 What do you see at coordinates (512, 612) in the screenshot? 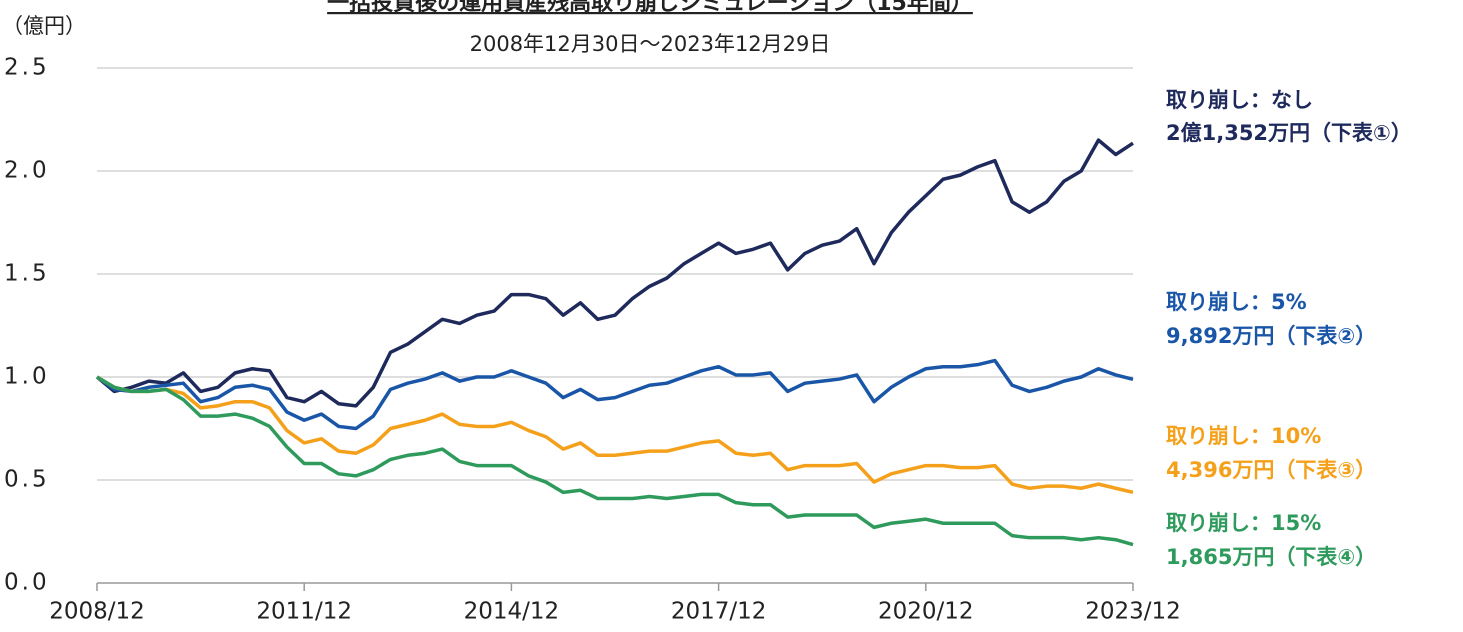
I see `x-tick-label: 2014/12` at bounding box center [512, 612].